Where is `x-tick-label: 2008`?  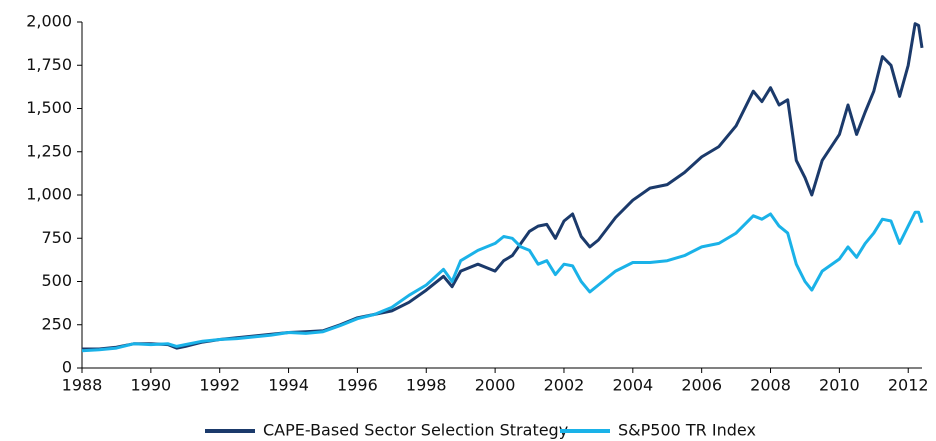 x-tick-label: 2008 is located at coordinates (770, 385).